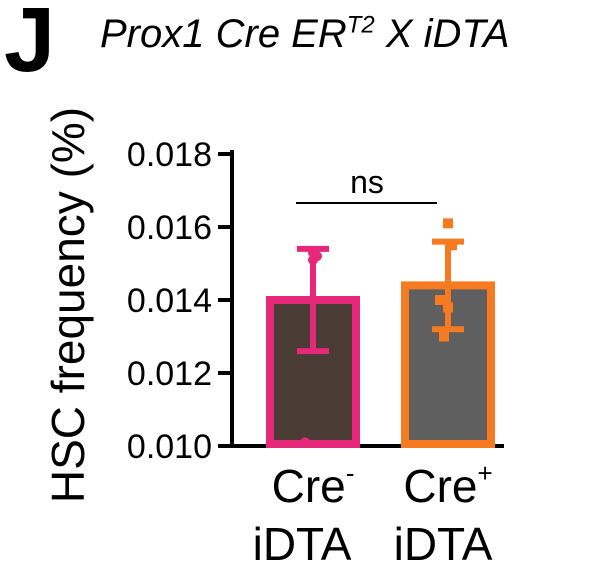 The height and width of the screenshot is (570, 612). I want to click on y-tick-label: 0.014, so click(169, 301).